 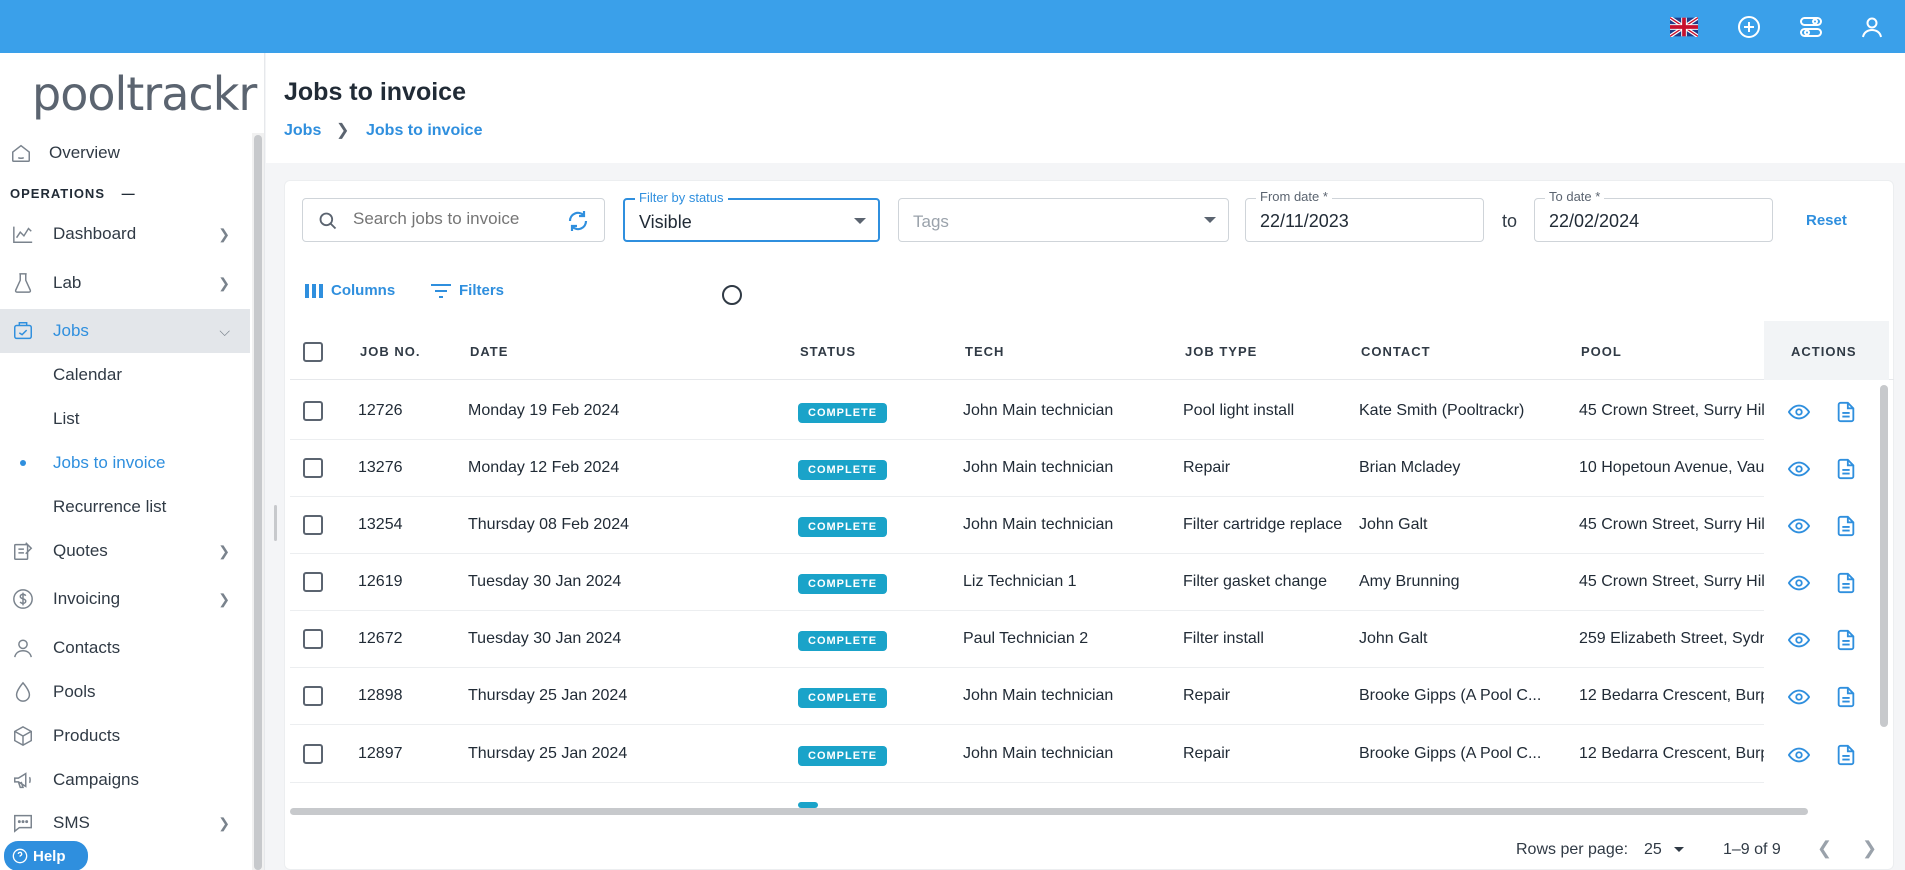 I want to click on sidebar-item-contacts: Contacts, so click(x=125, y=648).